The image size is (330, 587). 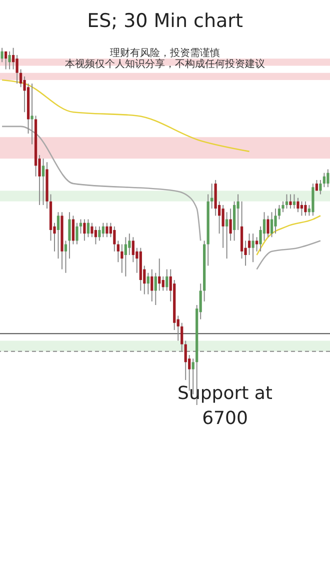 I want to click on annotation: 理财有风险，投资需谨慎, so click(x=165, y=53).